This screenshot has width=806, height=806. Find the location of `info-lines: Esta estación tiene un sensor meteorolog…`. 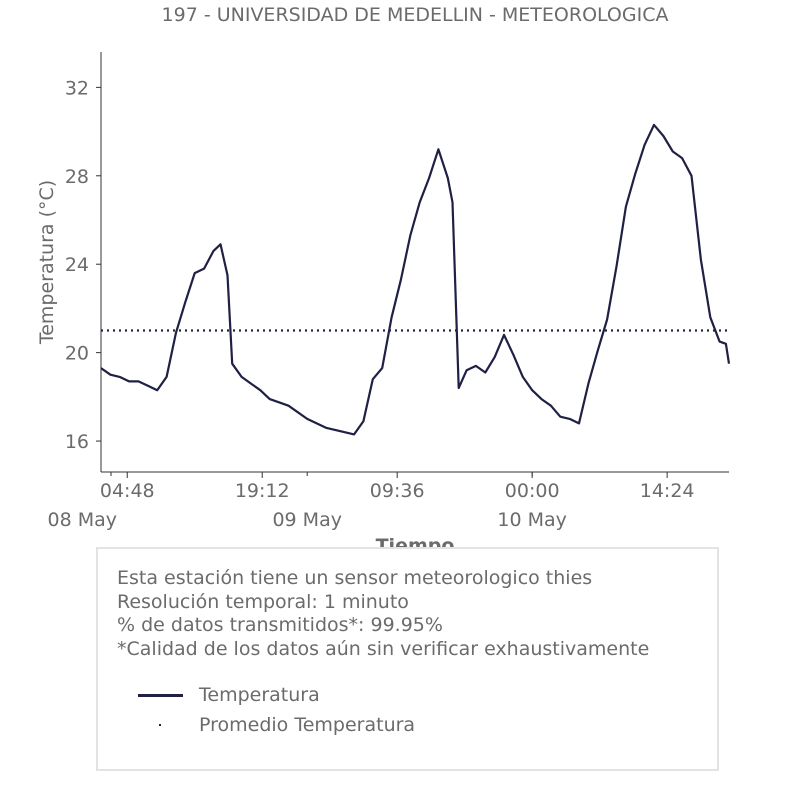

info-lines: Esta estación tiene un sensor meteorolog… is located at coordinates (383, 614).